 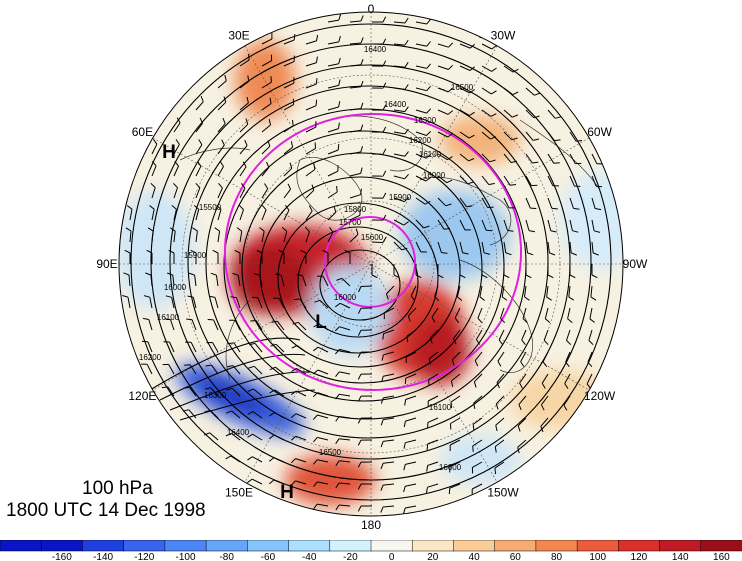 What do you see at coordinates (106, 264) in the screenshot?
I see `longitude-label: 90E` at bounding box center [106, 264].